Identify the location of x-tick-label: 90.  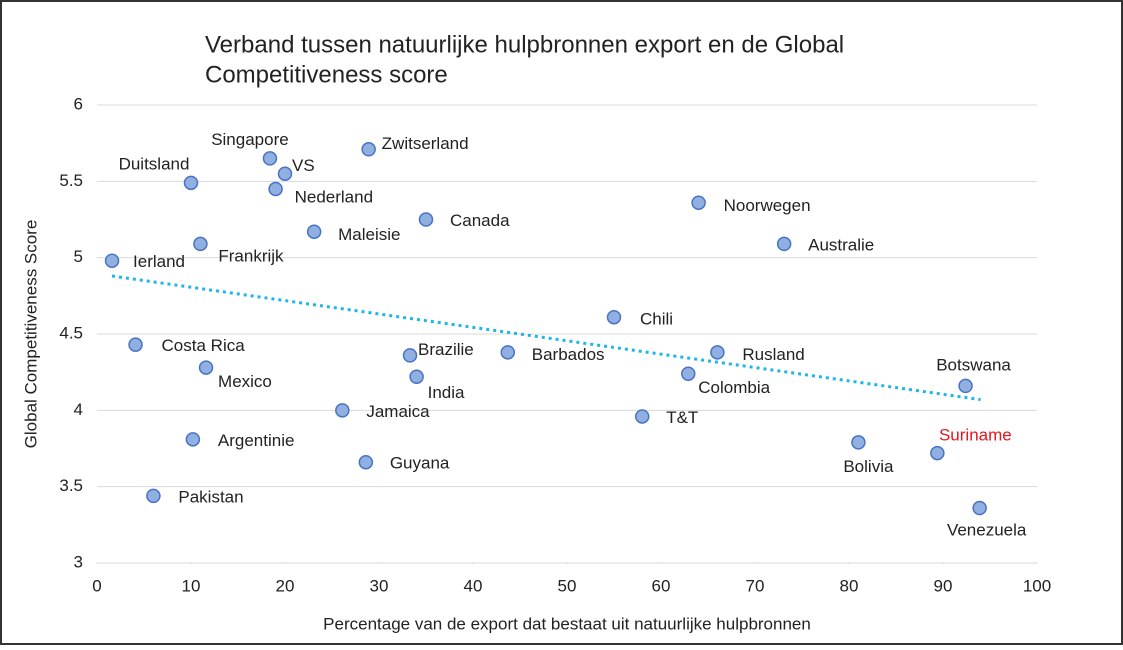
(943, 585).